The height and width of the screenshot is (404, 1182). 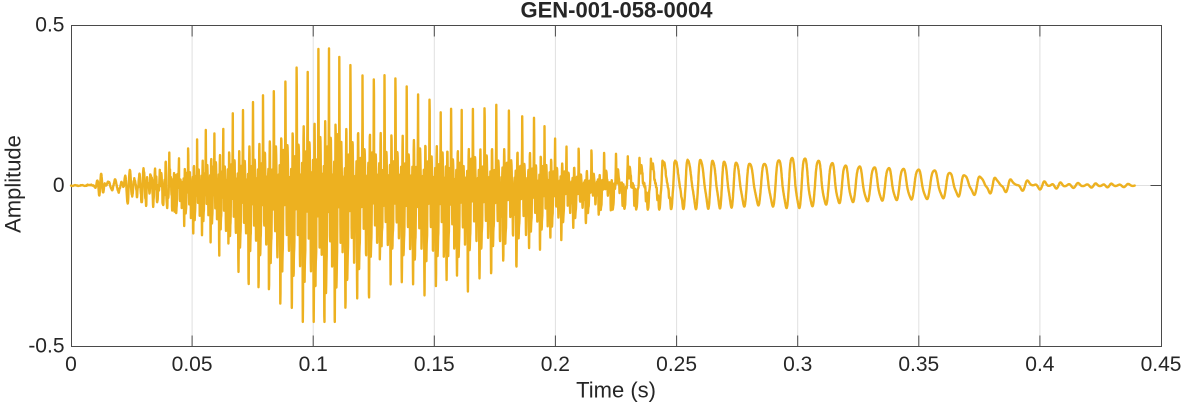 What do you see at coordinates (918, 364) in the screenshot?
I see `svg-text: 0.35` at bounding box center [918, 364].